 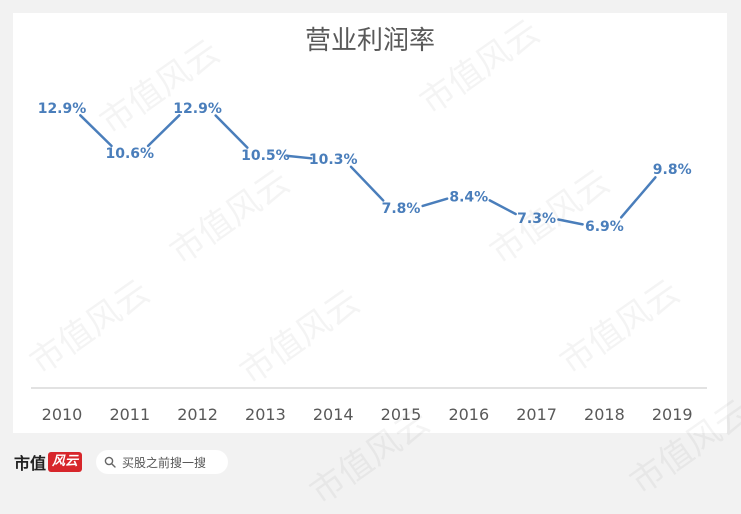 What do you see at coordinates (333, 414) in the screenshot?
I see `x-tick-label: 2014` at bounding box center [333, 414].